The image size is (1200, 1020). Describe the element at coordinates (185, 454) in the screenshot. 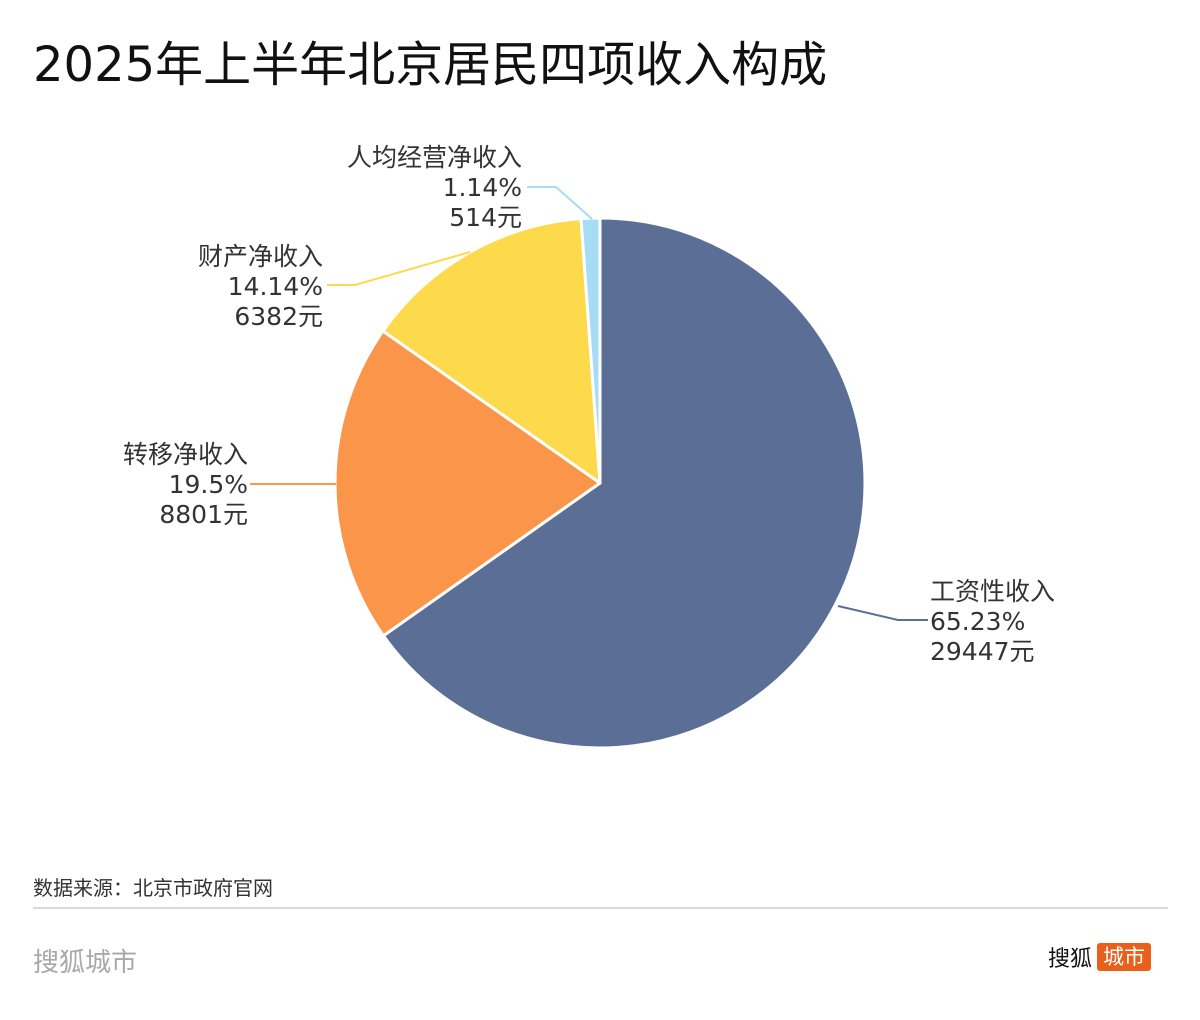

I see `label-transfer-name: 转移净收入` at that location.